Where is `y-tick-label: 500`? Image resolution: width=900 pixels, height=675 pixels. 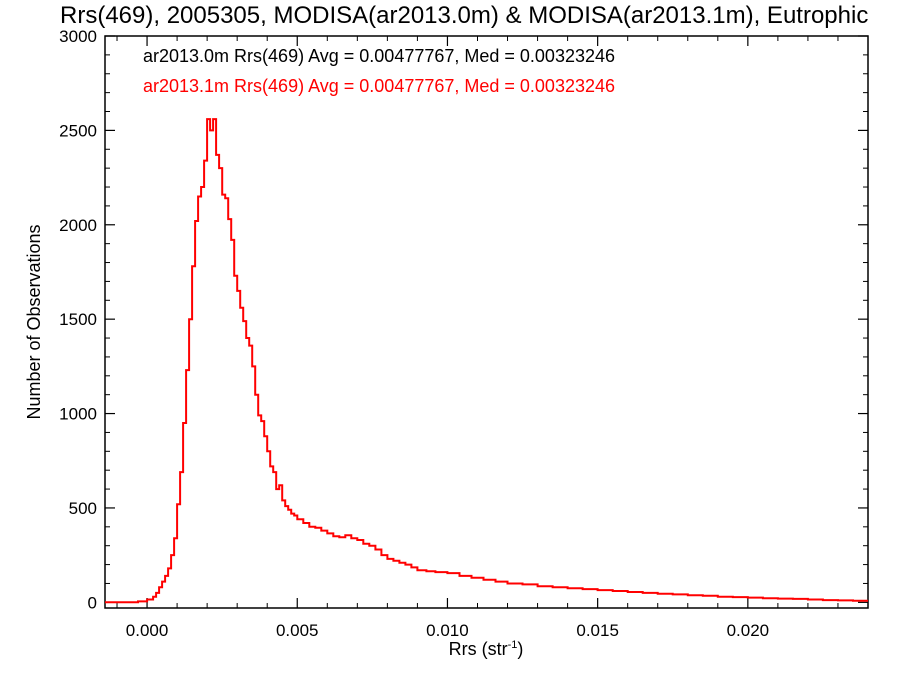 y-tick-label: 500 is located at coordinates (83, 508).